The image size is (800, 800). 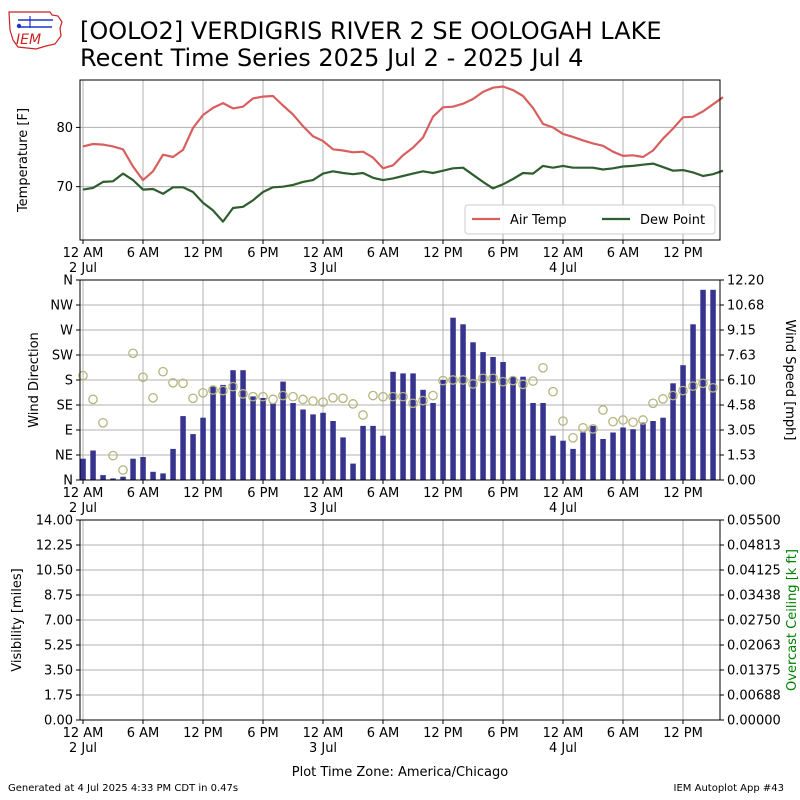 What do you see at coordinates (754, 571) in the screenshot?
I see `ceiling-tick-label: 0.04125` at bounding box center [754, 571].